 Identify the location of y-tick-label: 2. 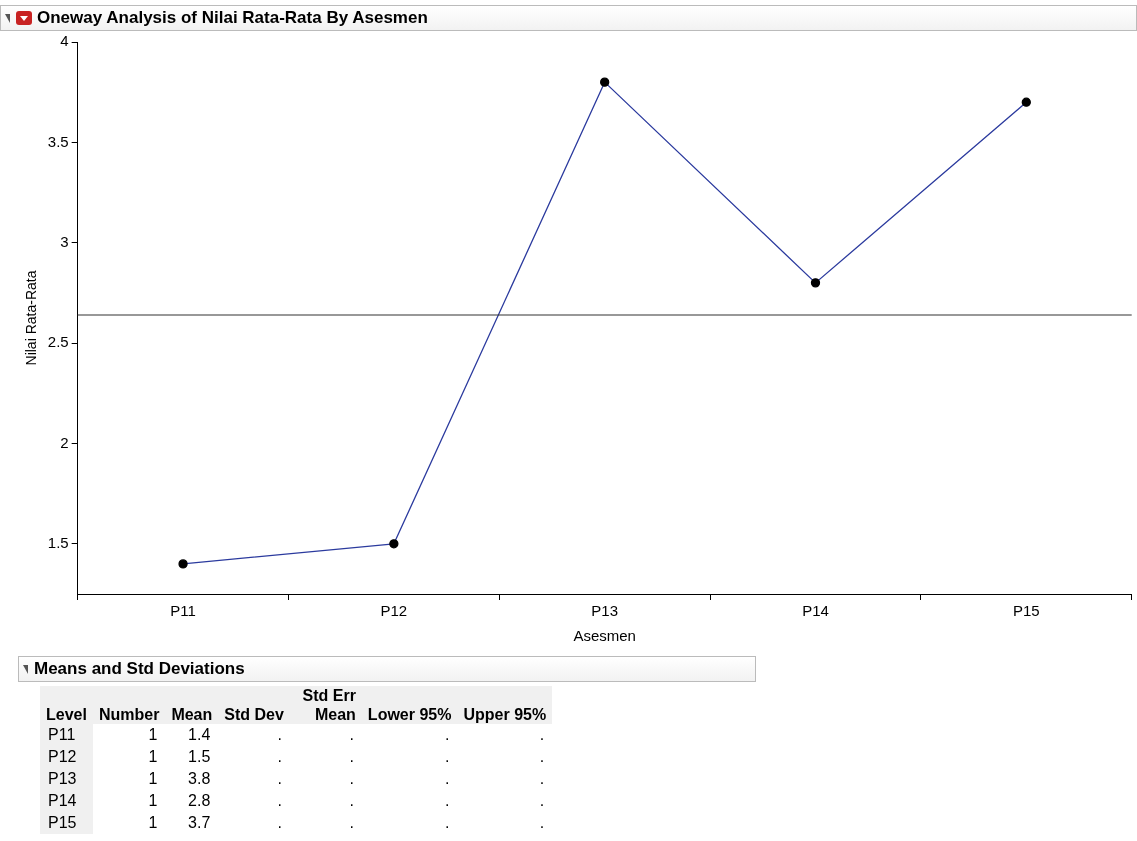
(64, 442).